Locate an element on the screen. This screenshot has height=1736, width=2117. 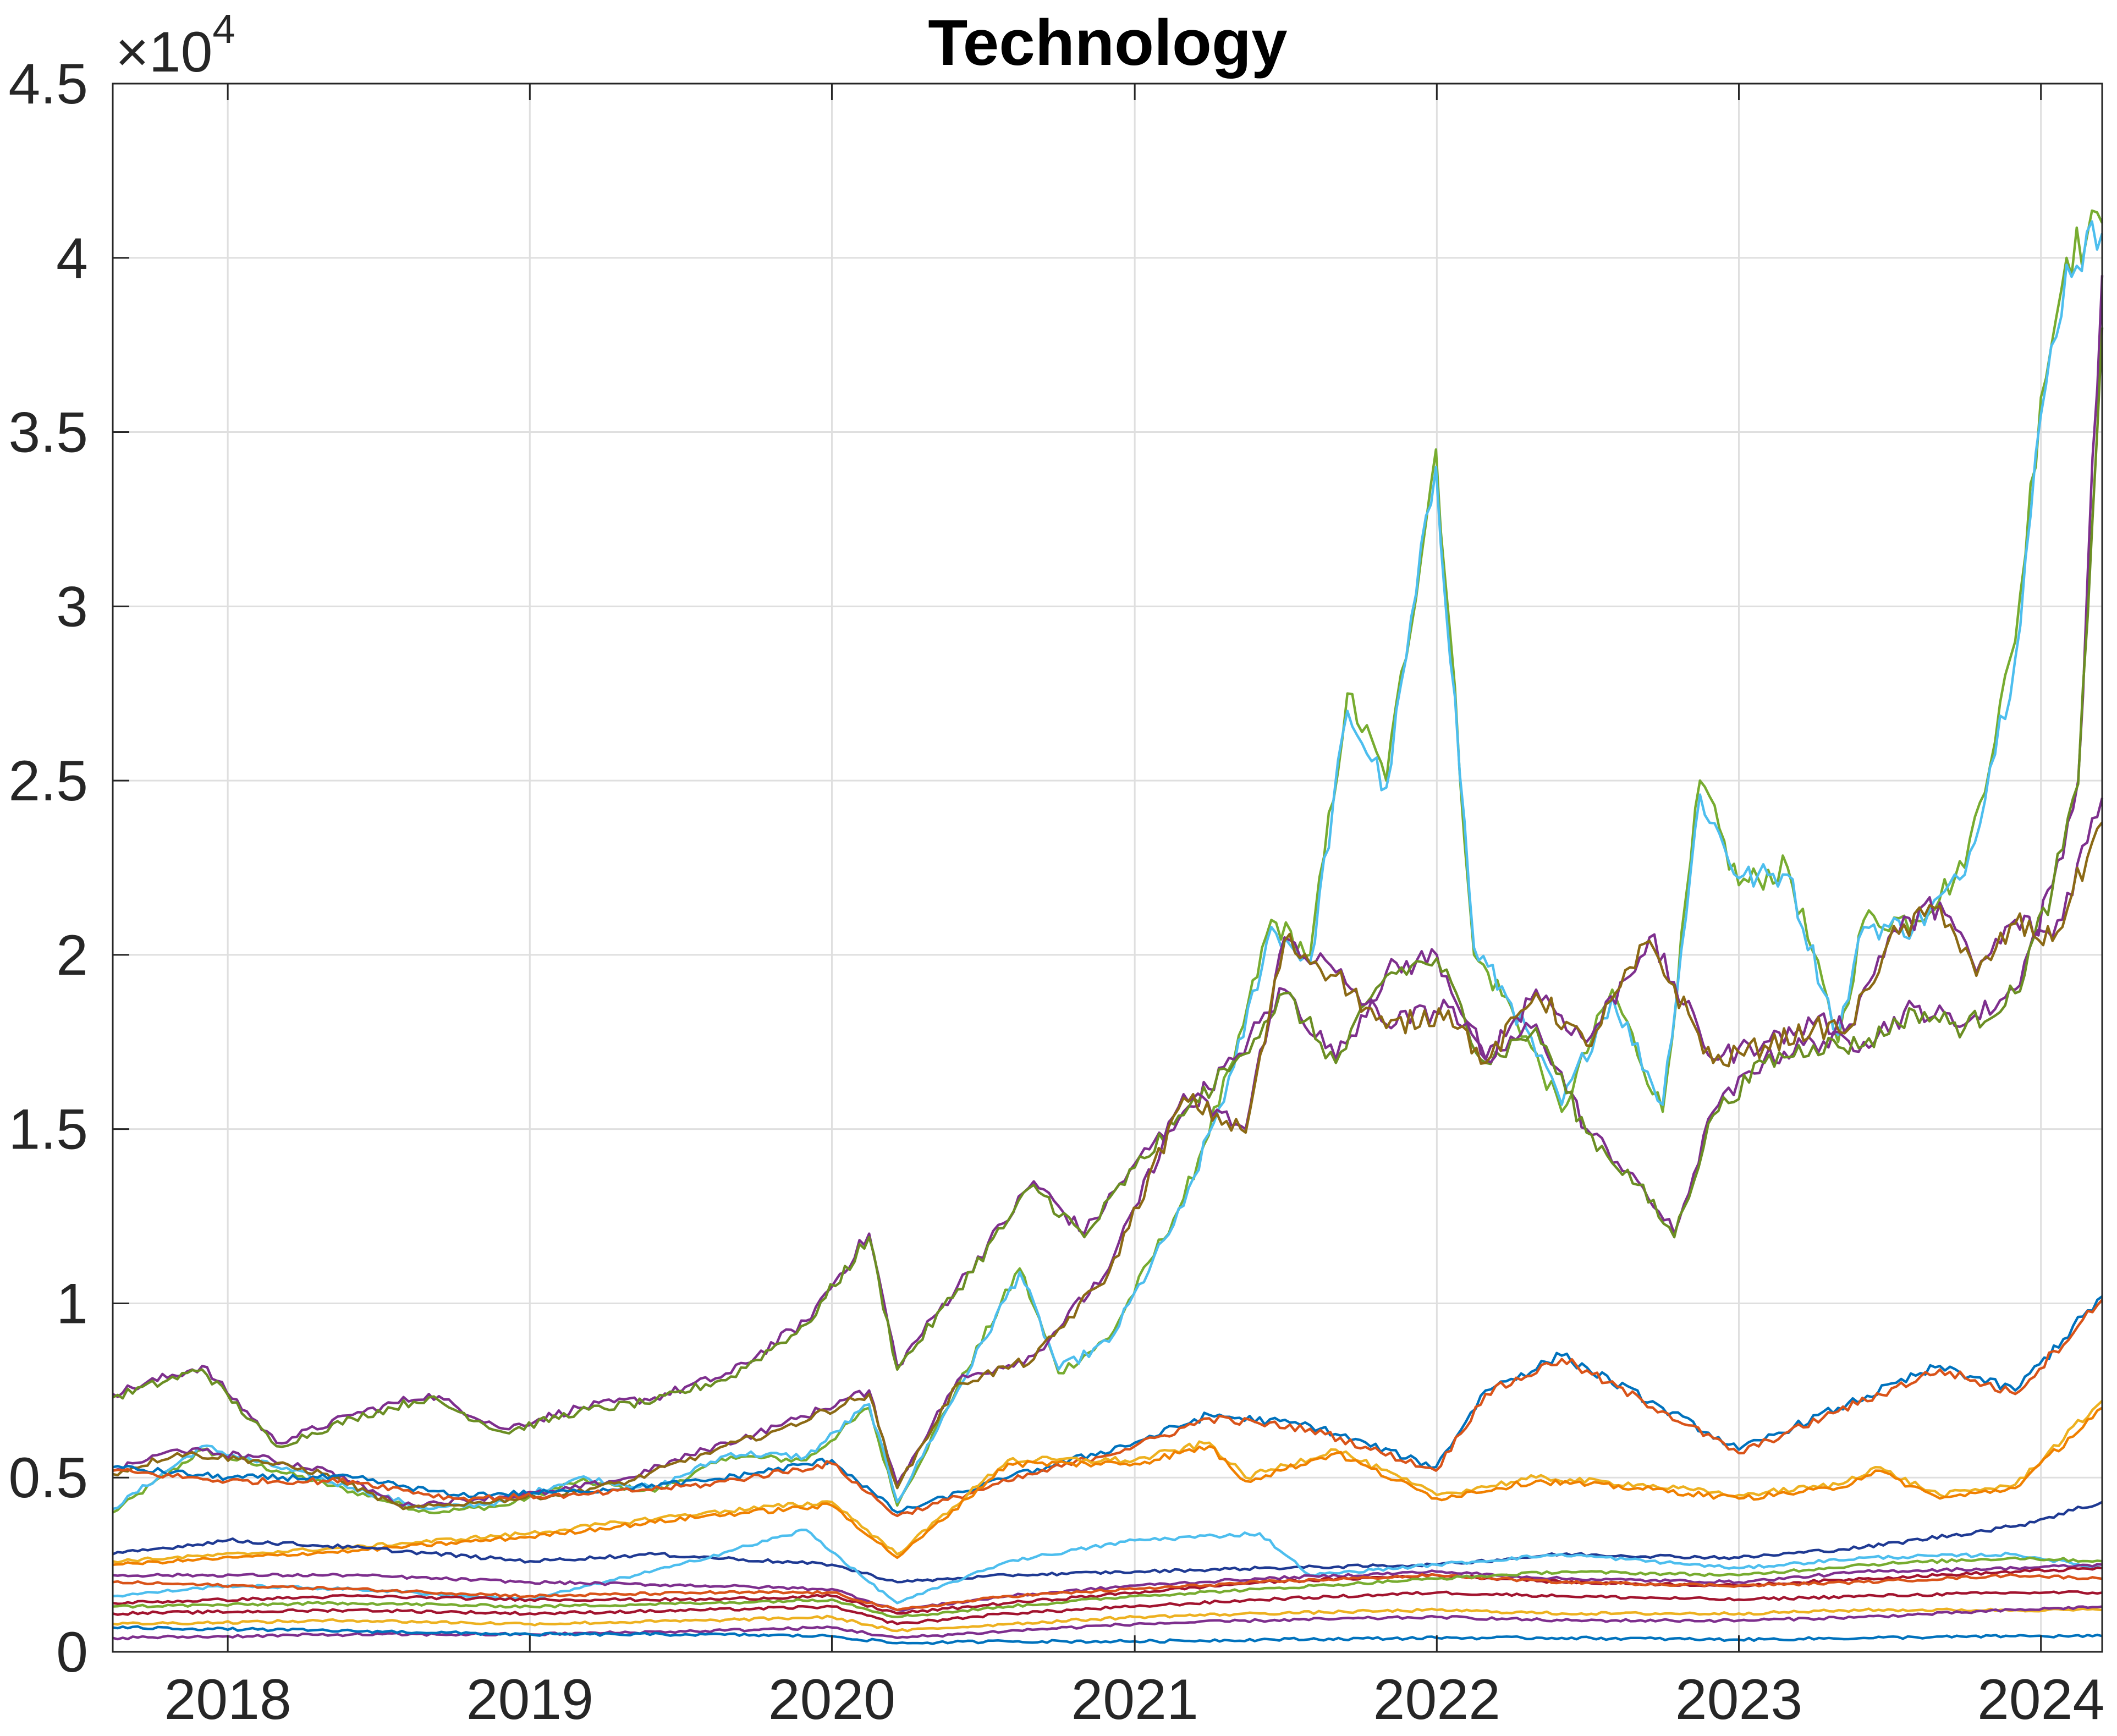
x-tick-label: 2023 is located at coordinates (1738, 1700).